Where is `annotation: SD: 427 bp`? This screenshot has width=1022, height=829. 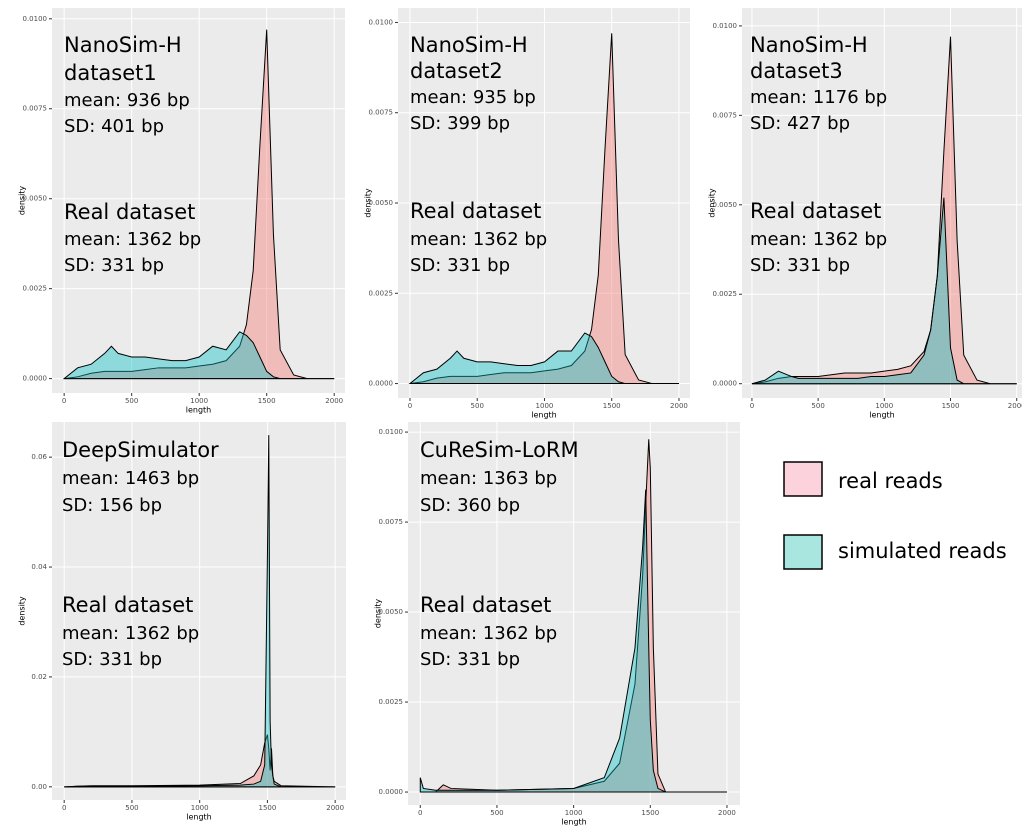
annotation: SD: 427 bp is located at coordinates (800, 123).